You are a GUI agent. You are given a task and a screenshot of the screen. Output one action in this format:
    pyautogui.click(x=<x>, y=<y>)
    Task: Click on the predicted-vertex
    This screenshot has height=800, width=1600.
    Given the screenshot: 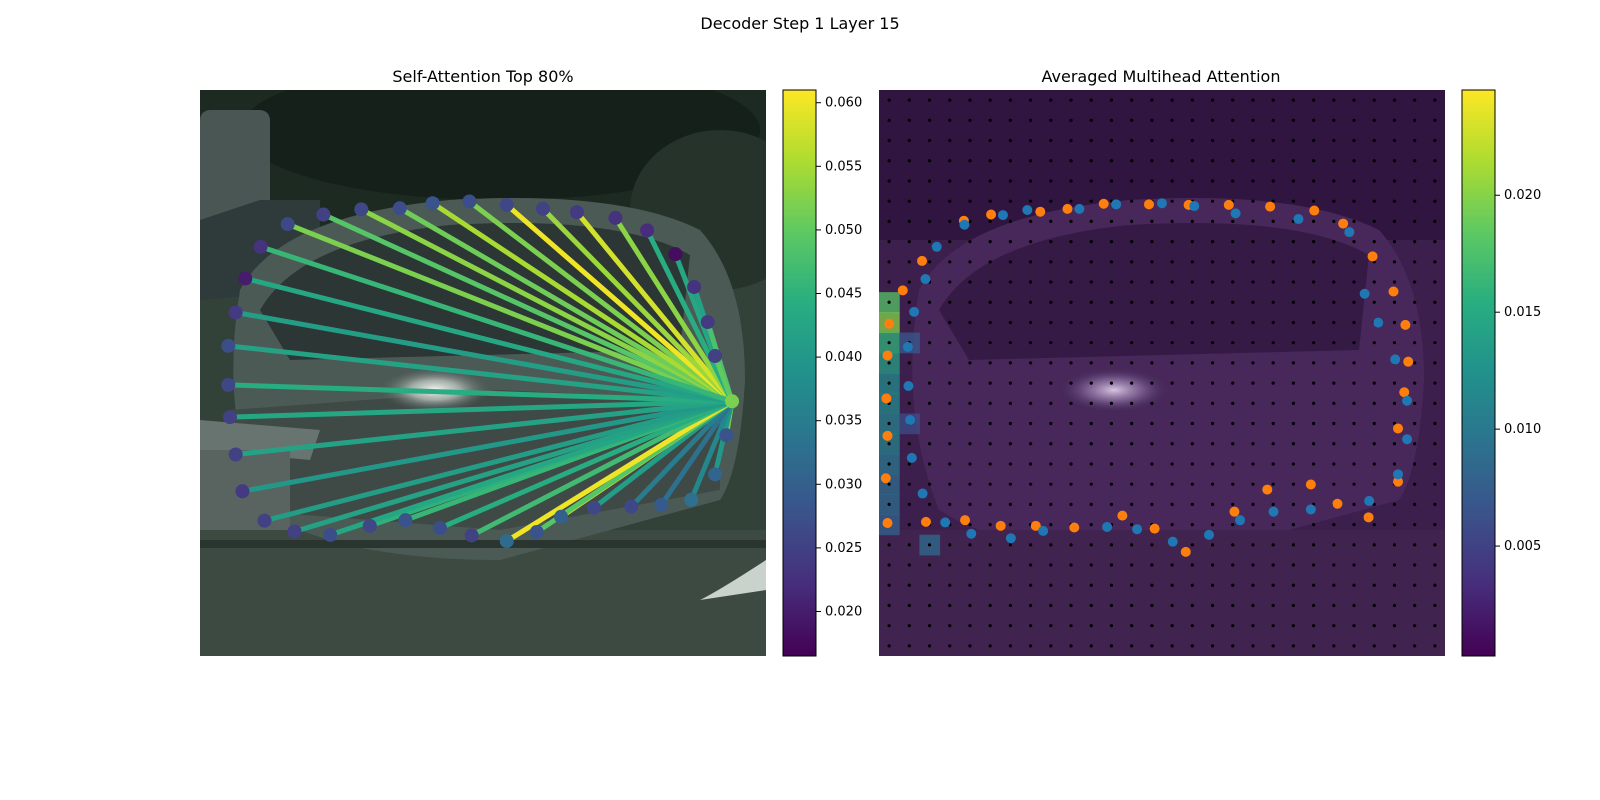 What is the action you would take?
    pyautogui.click(x=965, y=520)
    